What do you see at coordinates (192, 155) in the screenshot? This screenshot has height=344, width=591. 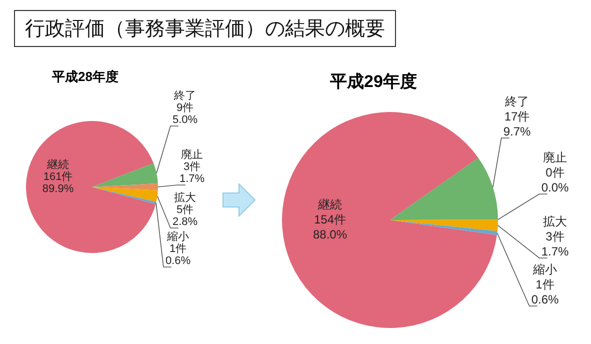 I see `slice-label: 廃止` at bounding box center [192, 155].